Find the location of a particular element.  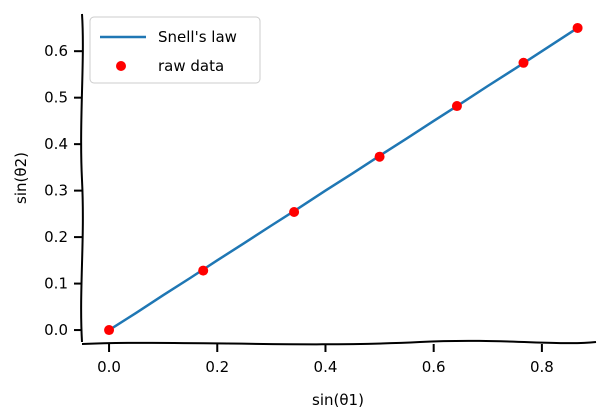

legend: Snell's law raw data is located at coordinates (175, 50).